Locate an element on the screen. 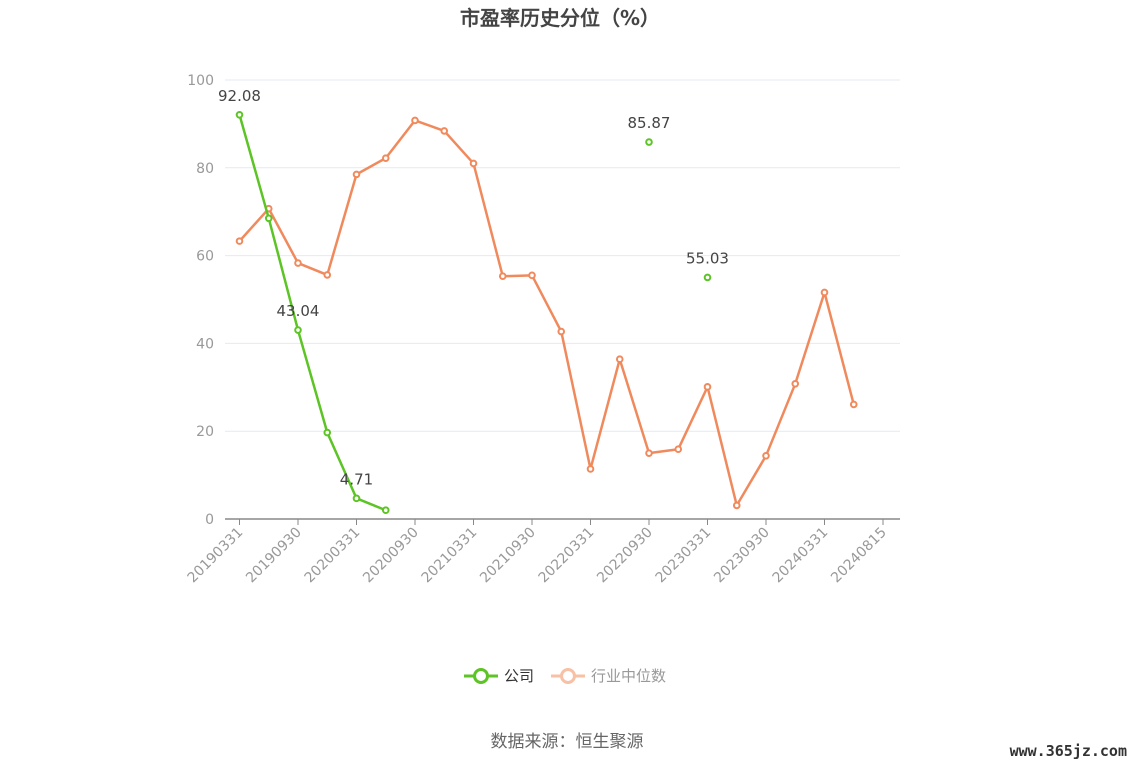 The height and width of the screenshot is (766, 1134). x-tick-label: 20210930 is located at coordinates (508, 556).